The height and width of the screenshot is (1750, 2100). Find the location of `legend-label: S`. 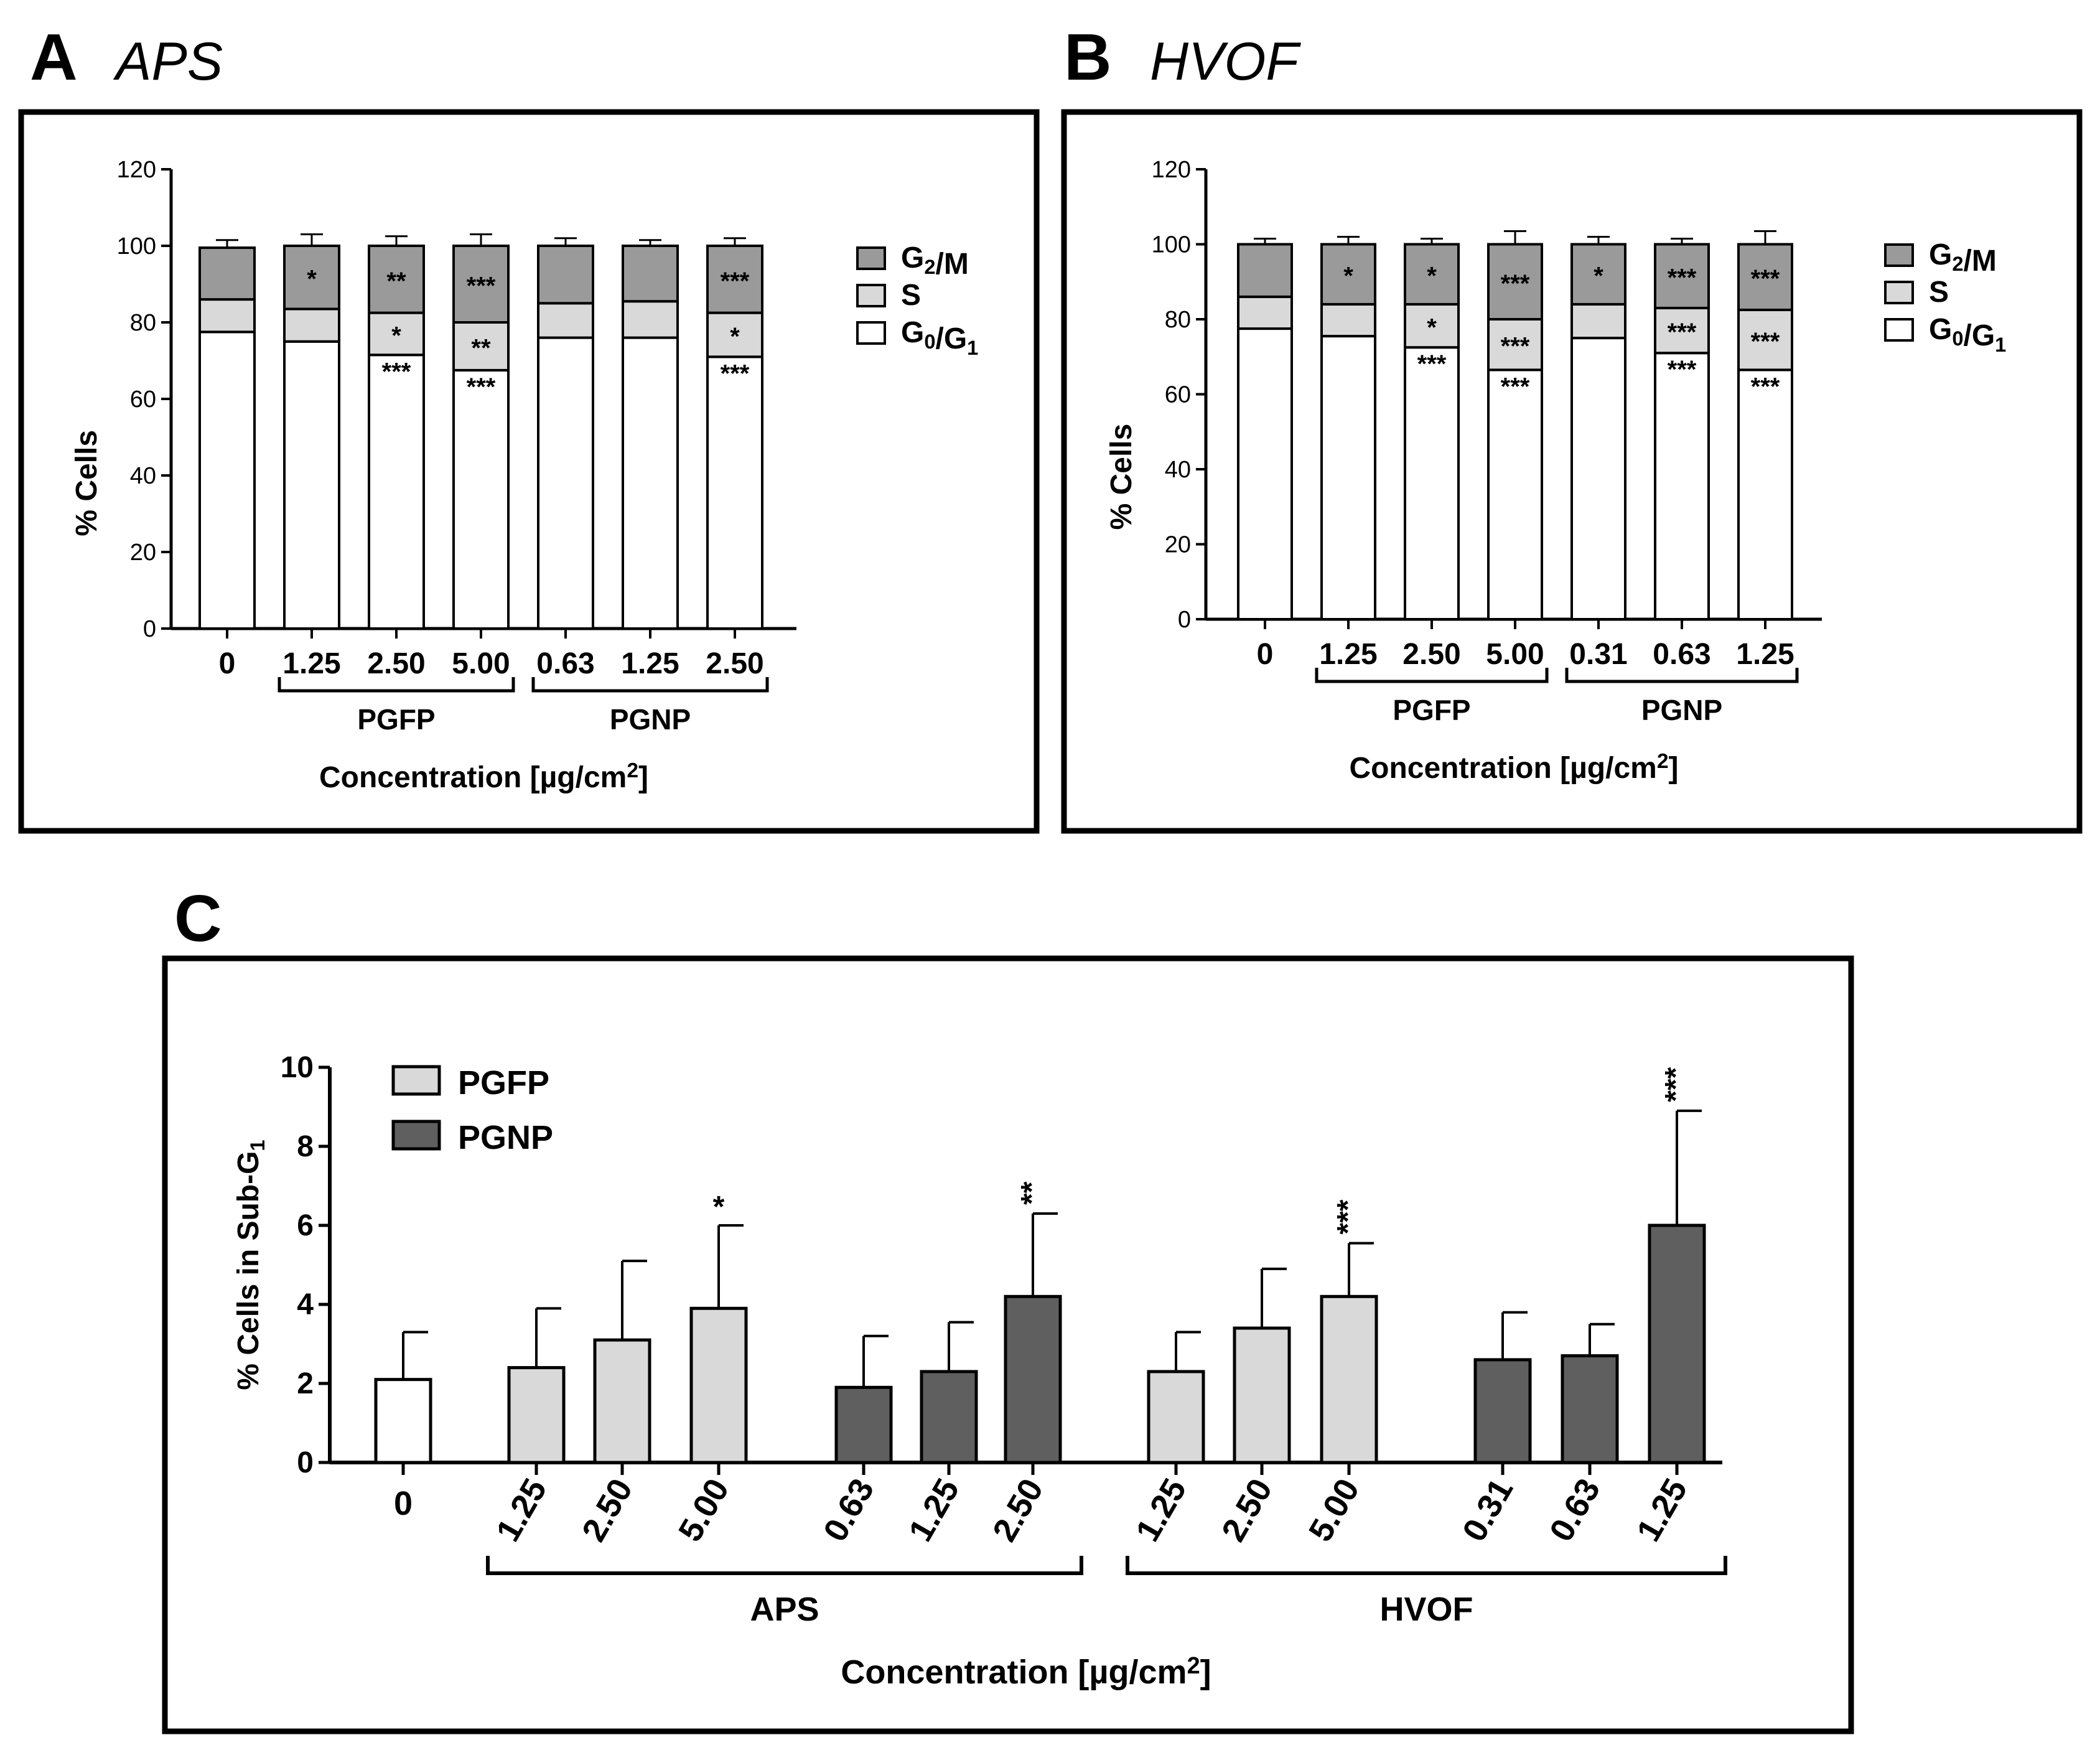

legend-label: S is located at coordinates (911, 295).